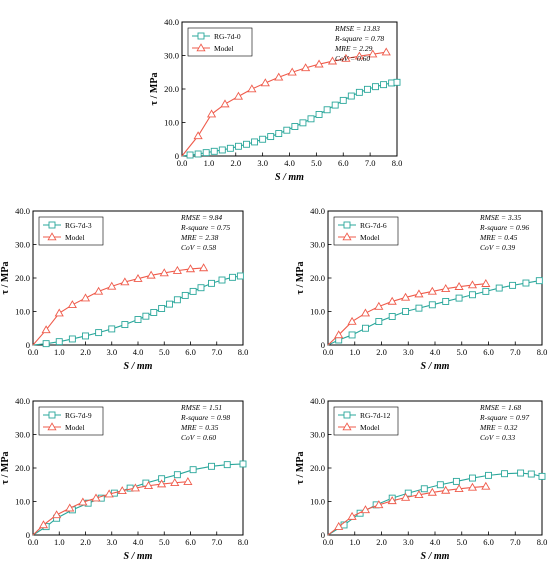 This screenshot has height=568, width=550. I want to click on stat-annotation: CoV = 0.60, so click(352, 58).